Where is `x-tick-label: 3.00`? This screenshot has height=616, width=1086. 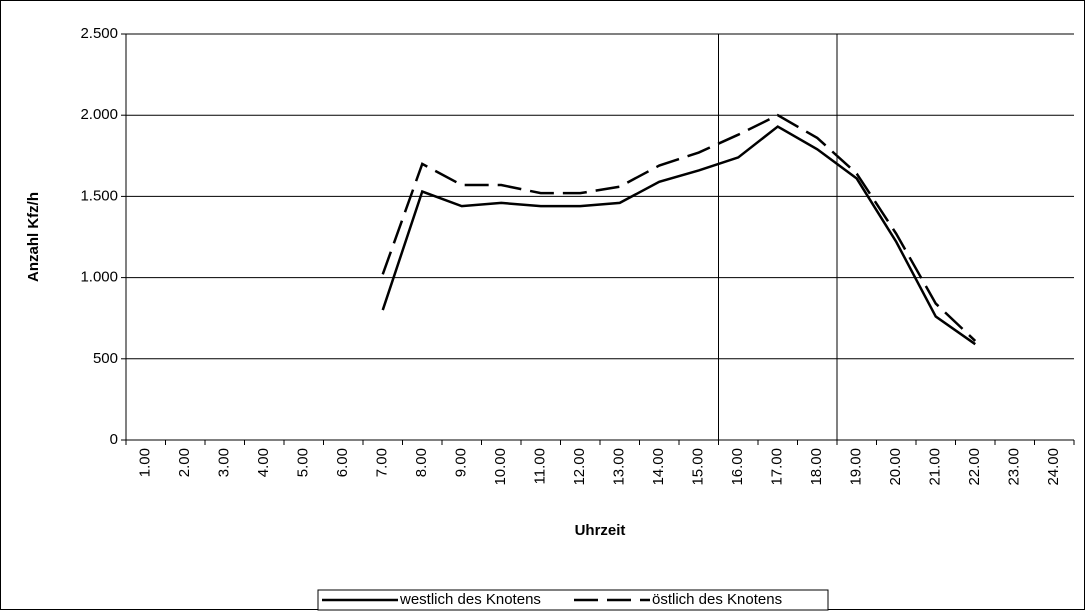
x-tick-label: 3.00 is located at coordinates (224, 462).